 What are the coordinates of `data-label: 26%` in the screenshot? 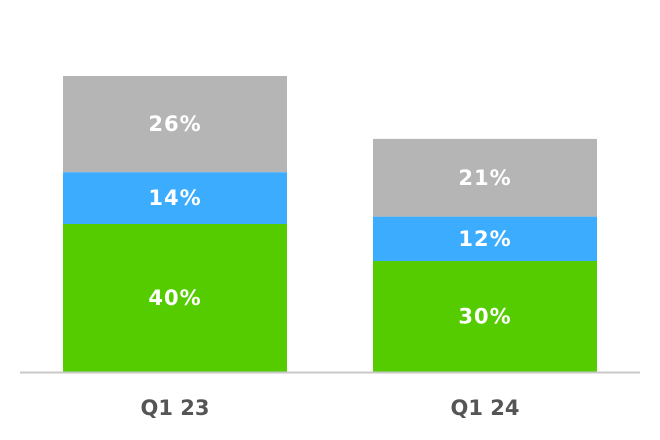 It's located at (174, 124).